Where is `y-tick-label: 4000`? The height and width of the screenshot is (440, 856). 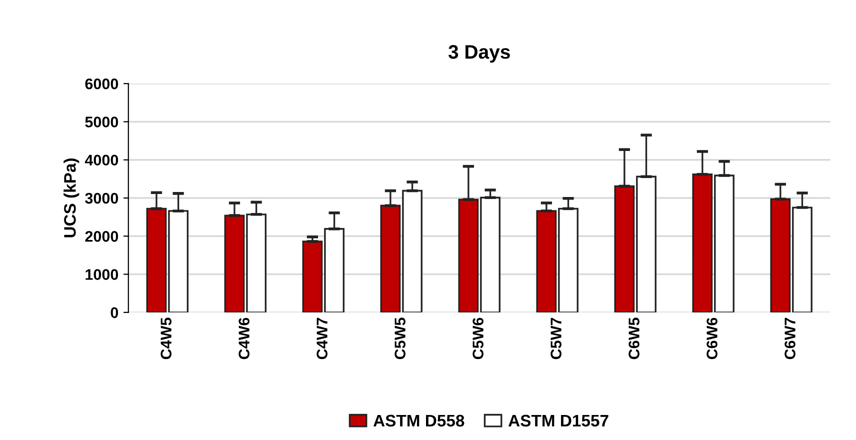 y-tick-label: 4000 is located at coordinates (101, 160).